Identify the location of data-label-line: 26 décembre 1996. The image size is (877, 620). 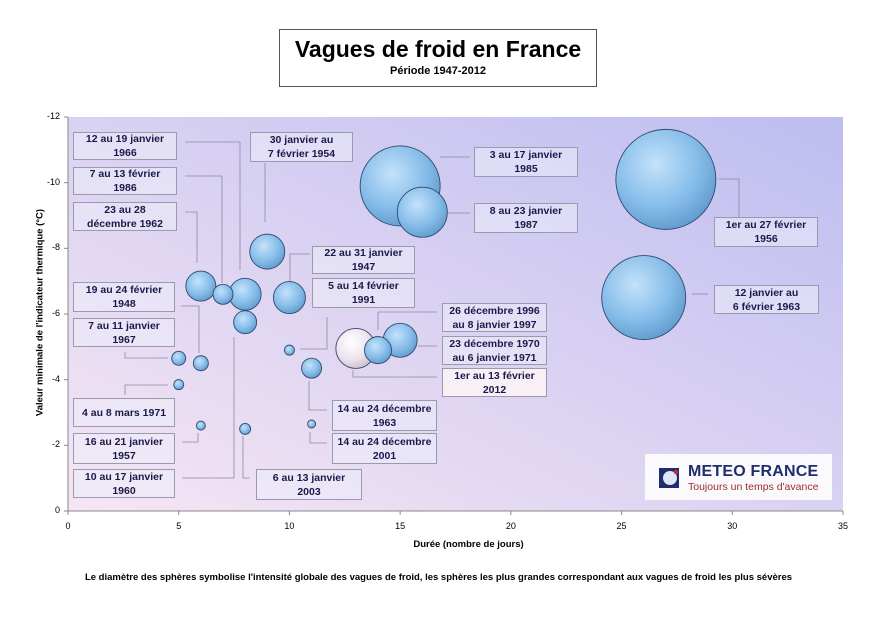
(494, 310).